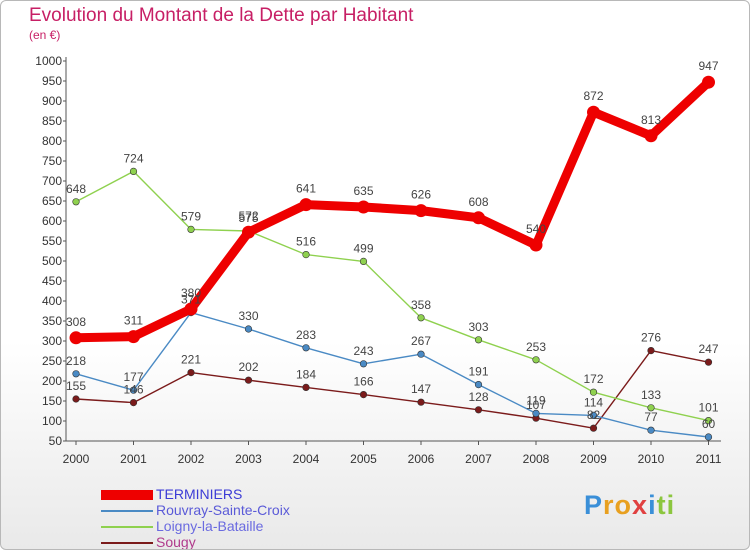 This screenshot has width=750, height=550. I want to click on x-tick-label-5: 2005, so click(363, 459).